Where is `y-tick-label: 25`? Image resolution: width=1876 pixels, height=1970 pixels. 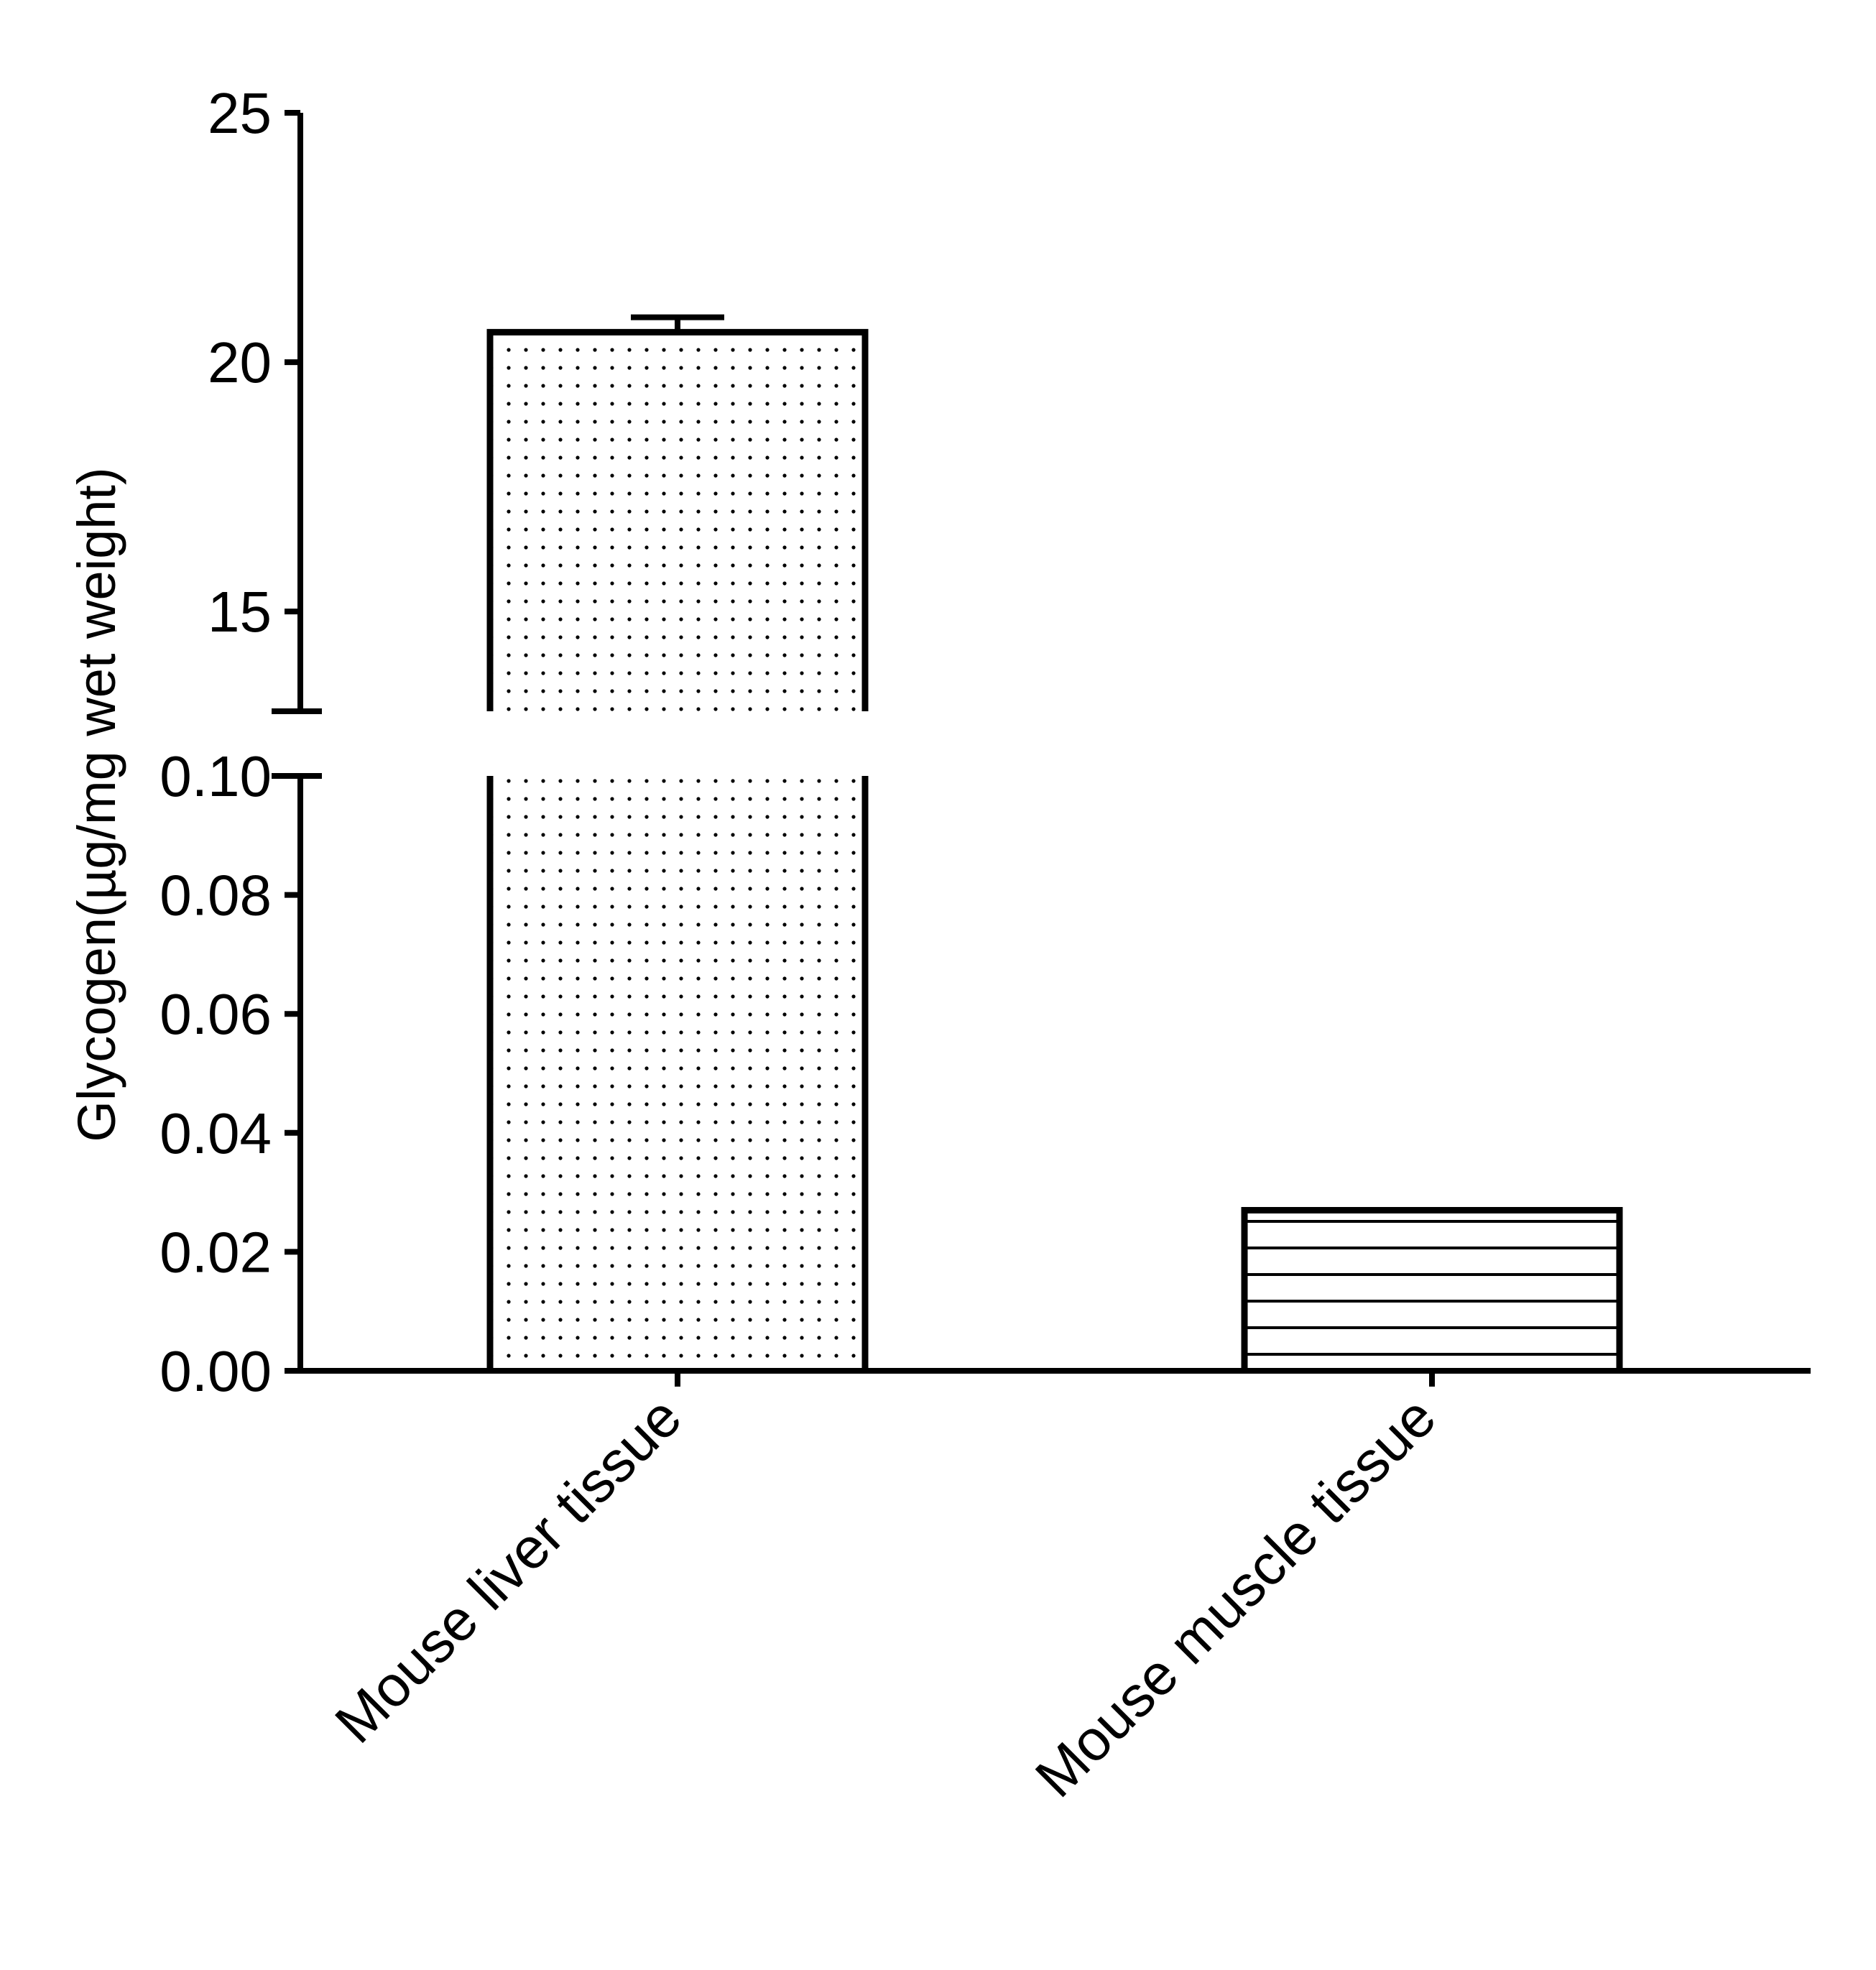 y-tick-label: 25 is located at coordinates (240, 113).